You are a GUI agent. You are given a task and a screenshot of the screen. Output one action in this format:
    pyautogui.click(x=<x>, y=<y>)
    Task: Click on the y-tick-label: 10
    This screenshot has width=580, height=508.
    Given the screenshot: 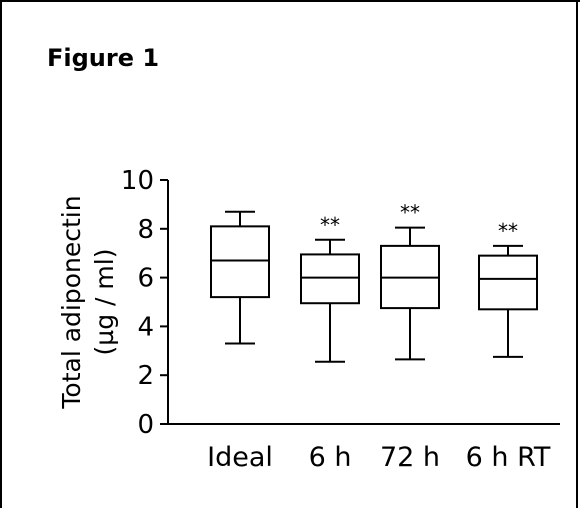 What is the action you would take?
    pyautogui.click(x=137, y=181)
    